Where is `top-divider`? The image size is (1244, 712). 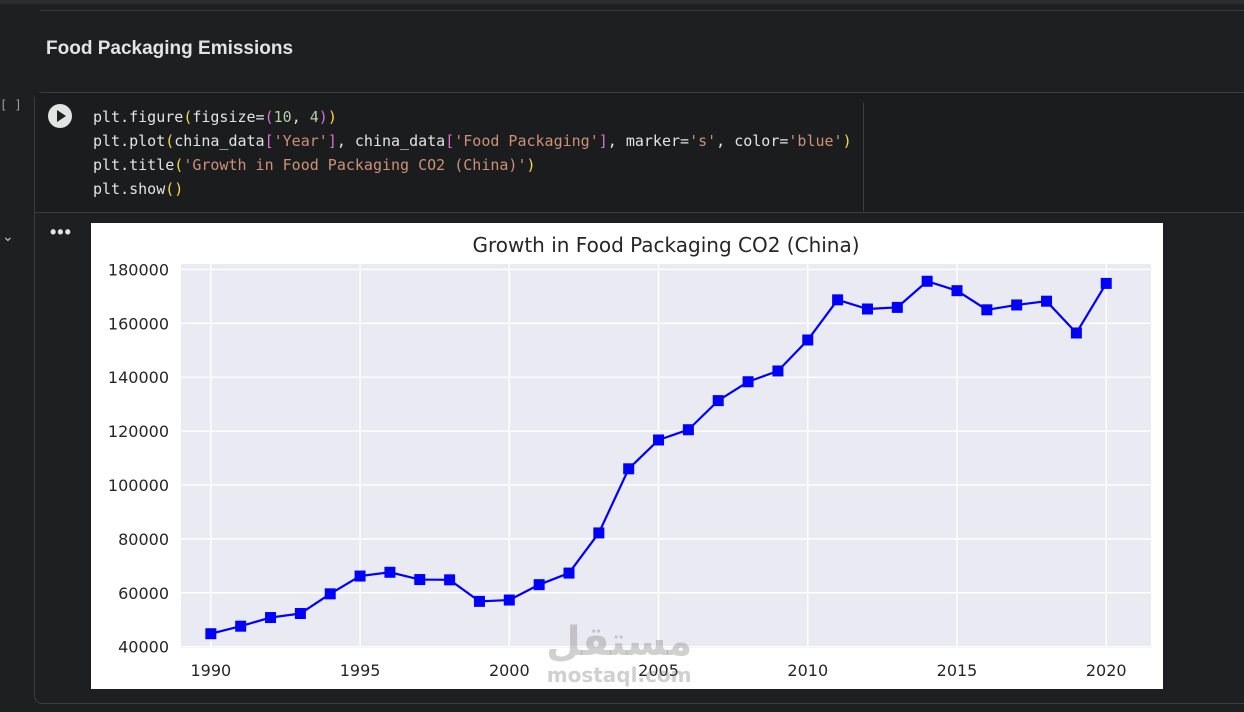 top-divider is located at coordinates (642, 10).